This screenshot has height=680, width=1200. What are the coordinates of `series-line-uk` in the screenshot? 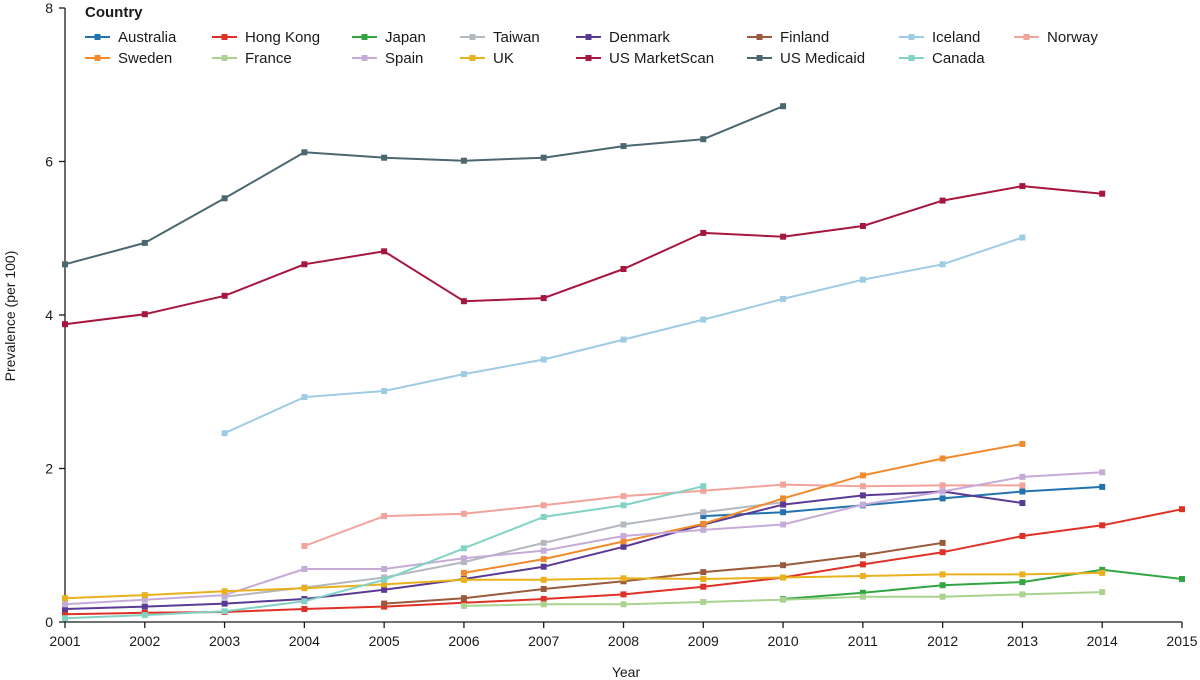 It's located at (584, 585).